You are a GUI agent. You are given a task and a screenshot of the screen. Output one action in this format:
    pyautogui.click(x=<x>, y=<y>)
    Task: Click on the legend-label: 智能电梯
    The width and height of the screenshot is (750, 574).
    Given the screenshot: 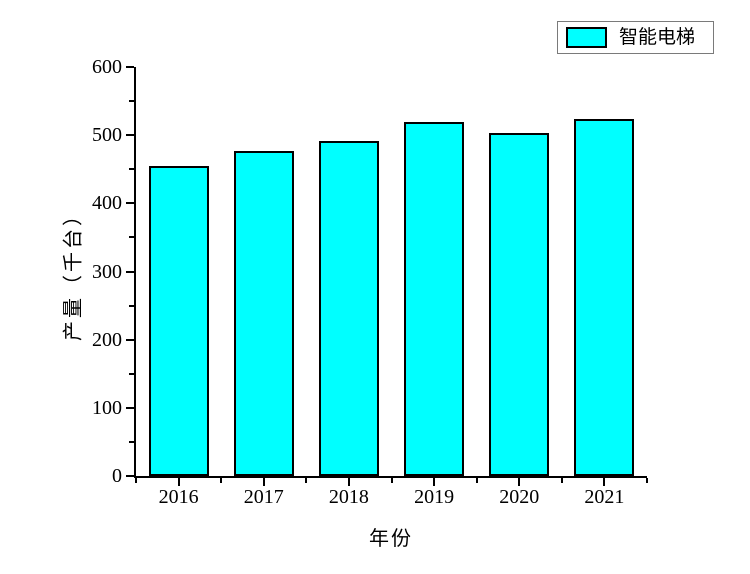 What is the action you would take?
    pyautogui.click(x=657, y=37)
    